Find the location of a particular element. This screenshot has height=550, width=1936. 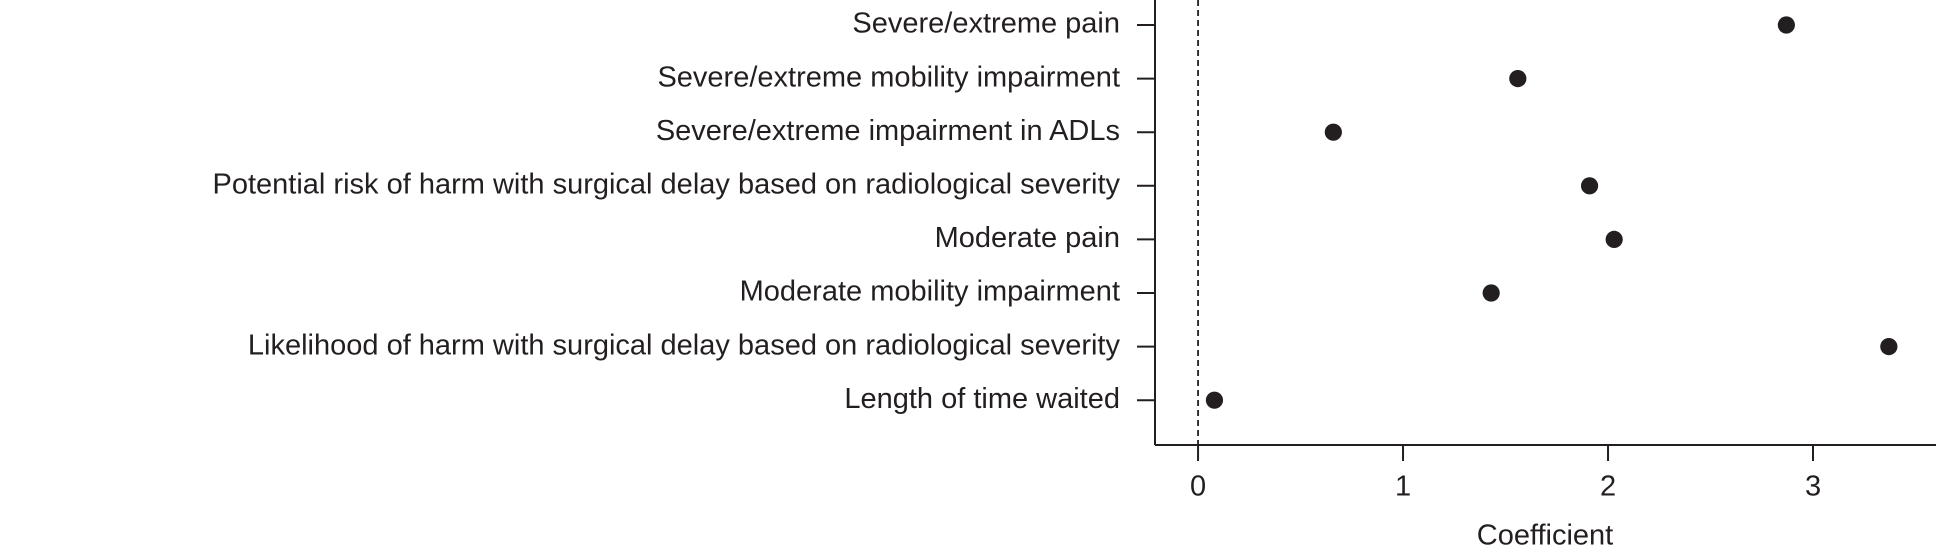

y-tick-label: Moderate mobility impairment is located at coordinates (930, 292).